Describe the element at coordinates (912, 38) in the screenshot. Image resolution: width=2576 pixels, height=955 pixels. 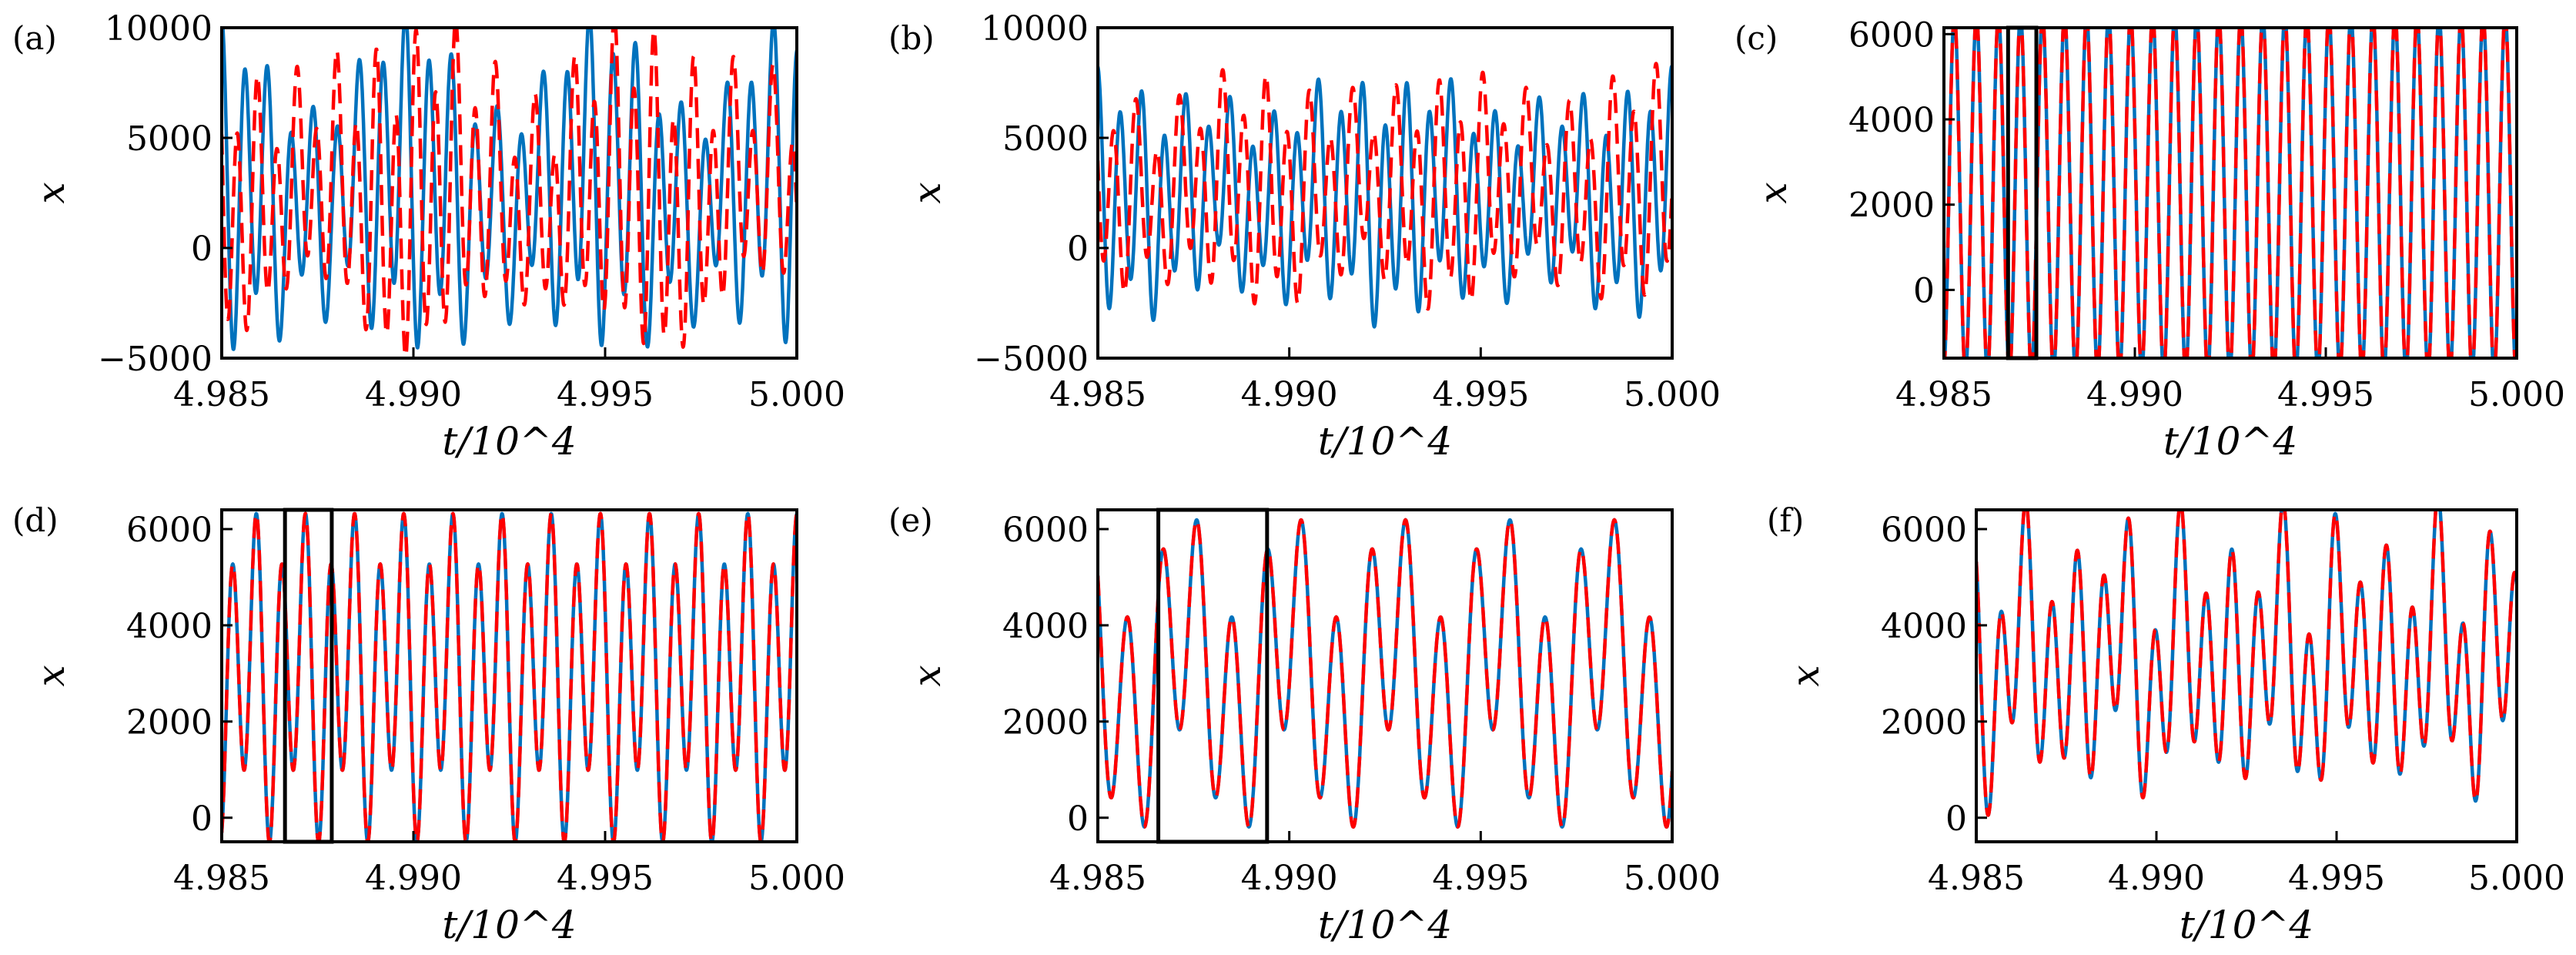
I see `panel-label: (b)` at that location.